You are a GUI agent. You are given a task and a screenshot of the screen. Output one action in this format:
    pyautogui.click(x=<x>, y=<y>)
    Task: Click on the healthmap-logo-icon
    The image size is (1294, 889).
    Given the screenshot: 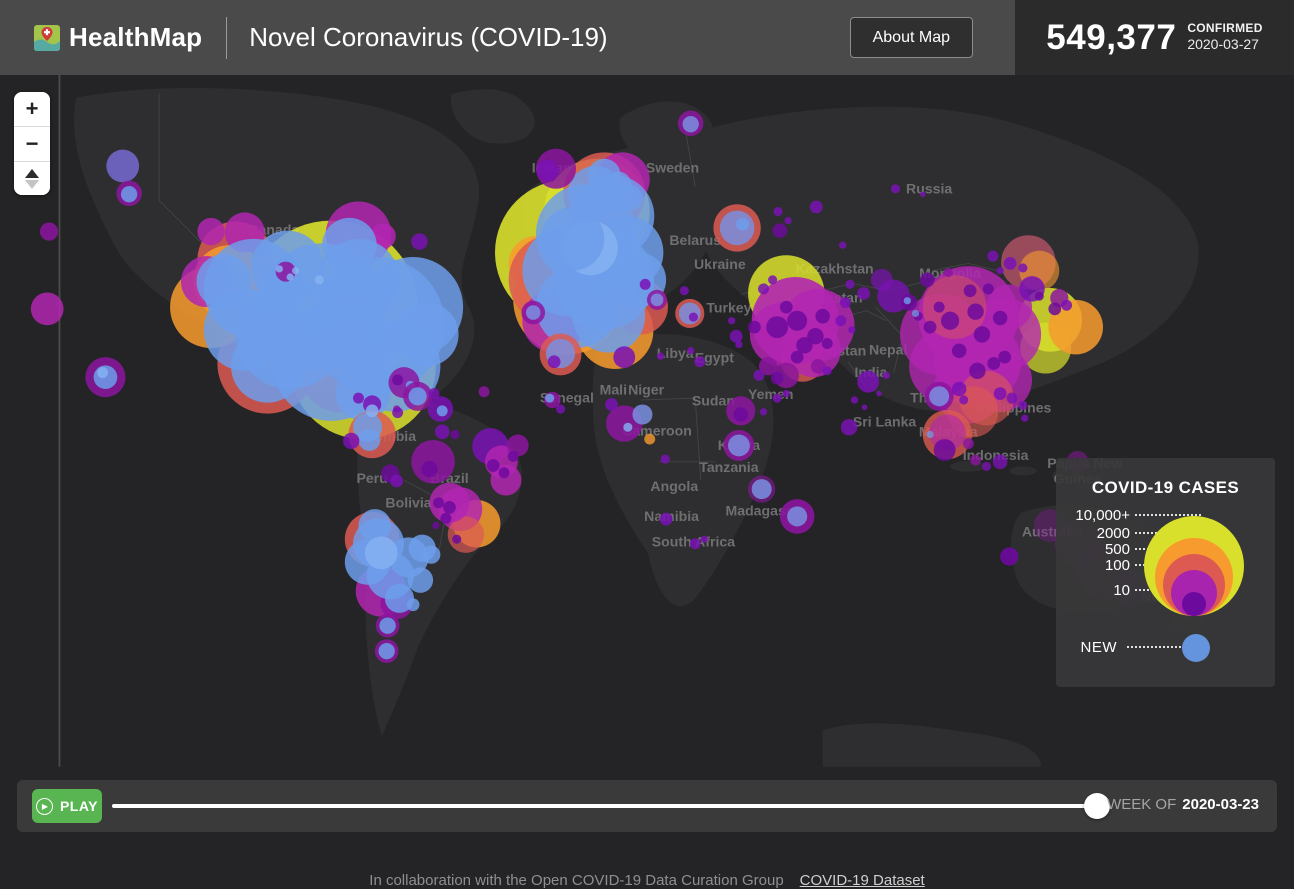 What is the action you would take?
    pyautogui.click(x=47, y=37)
    